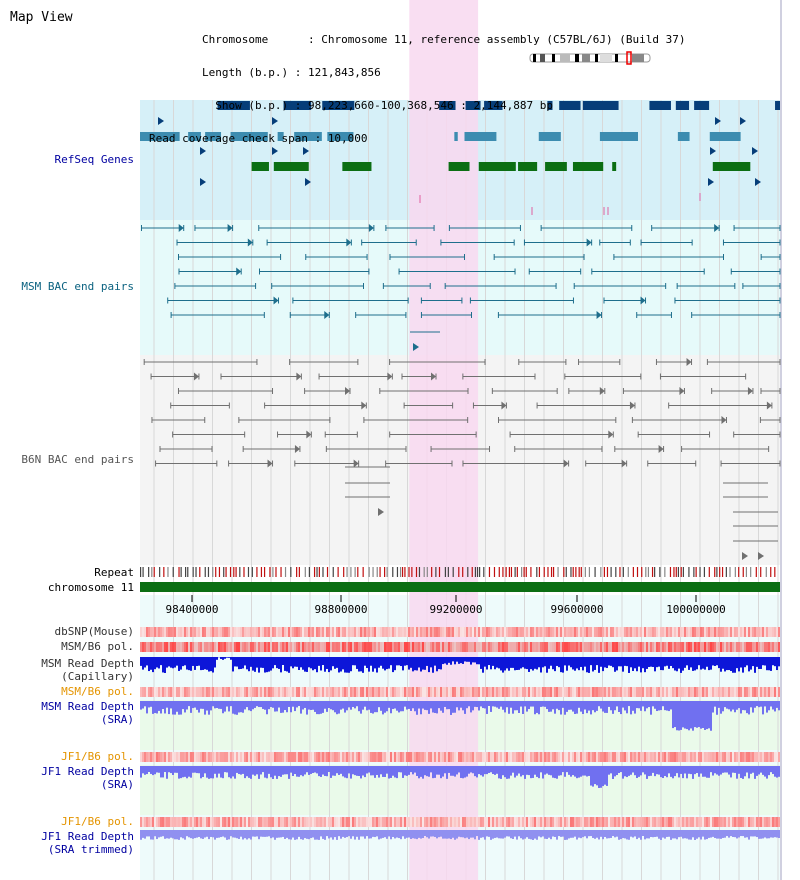 Image resolution: width=800 pixels, height=880 pixels. I want to click on track-label-jf1-depth-sra: JF1 Read Depth, so click(87, 771).